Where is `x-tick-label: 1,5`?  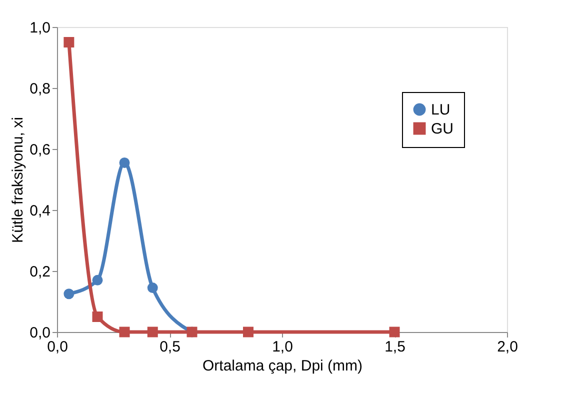 x-tick-label: 1,5 is located at coordinates (395, 347).